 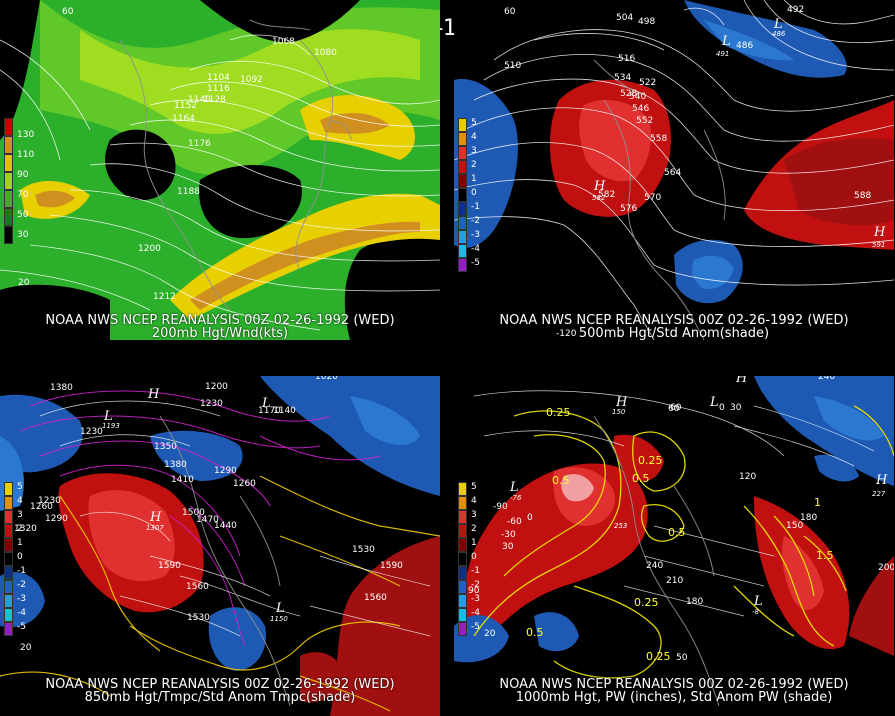 What do you see at coordinates (19, 181) in the screenshot?
I see `legend-200mb: 130 110 90 70 50 30` at bounding box center [19, 181].